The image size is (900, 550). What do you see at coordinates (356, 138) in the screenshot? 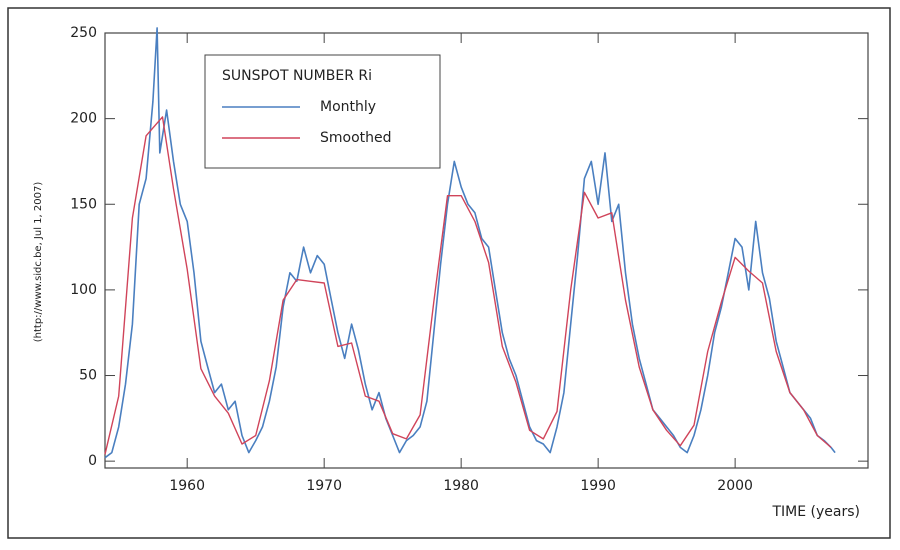
I see `legend-label: Smoothed` at bounding box center [356, 138].